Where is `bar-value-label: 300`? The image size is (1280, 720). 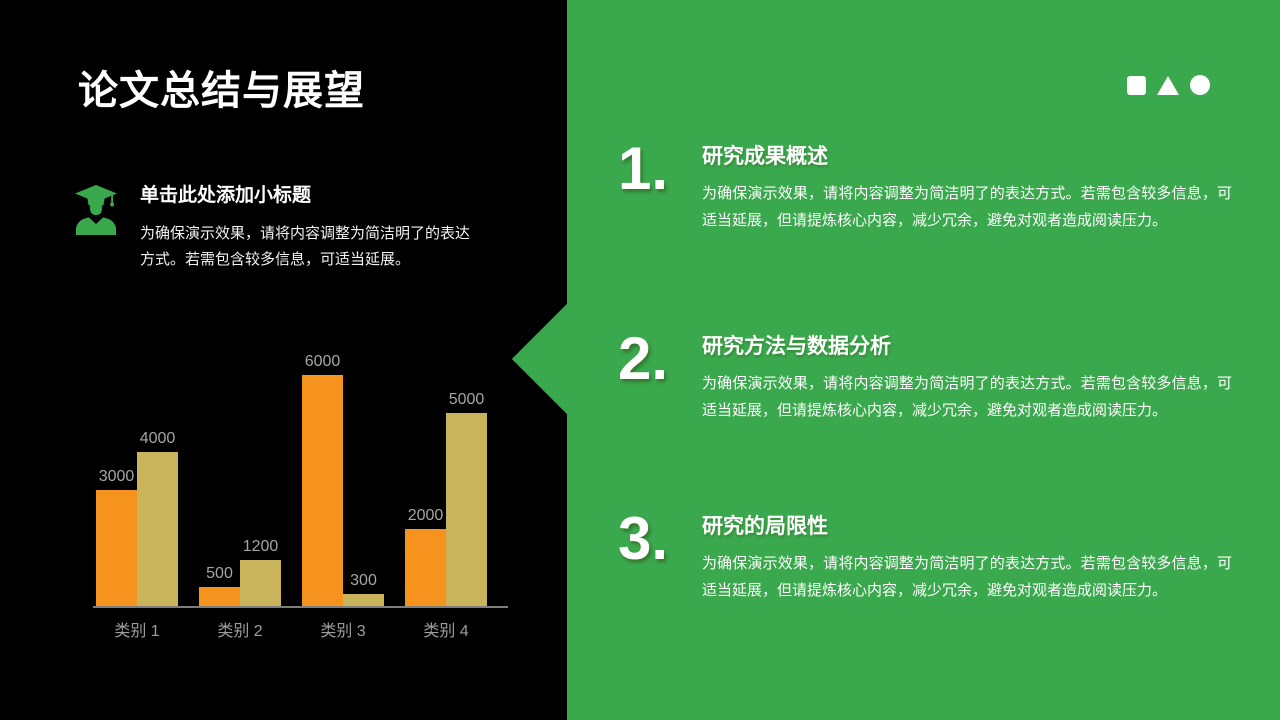
bar-value-label: 300 is located at coordinates (363, 580).